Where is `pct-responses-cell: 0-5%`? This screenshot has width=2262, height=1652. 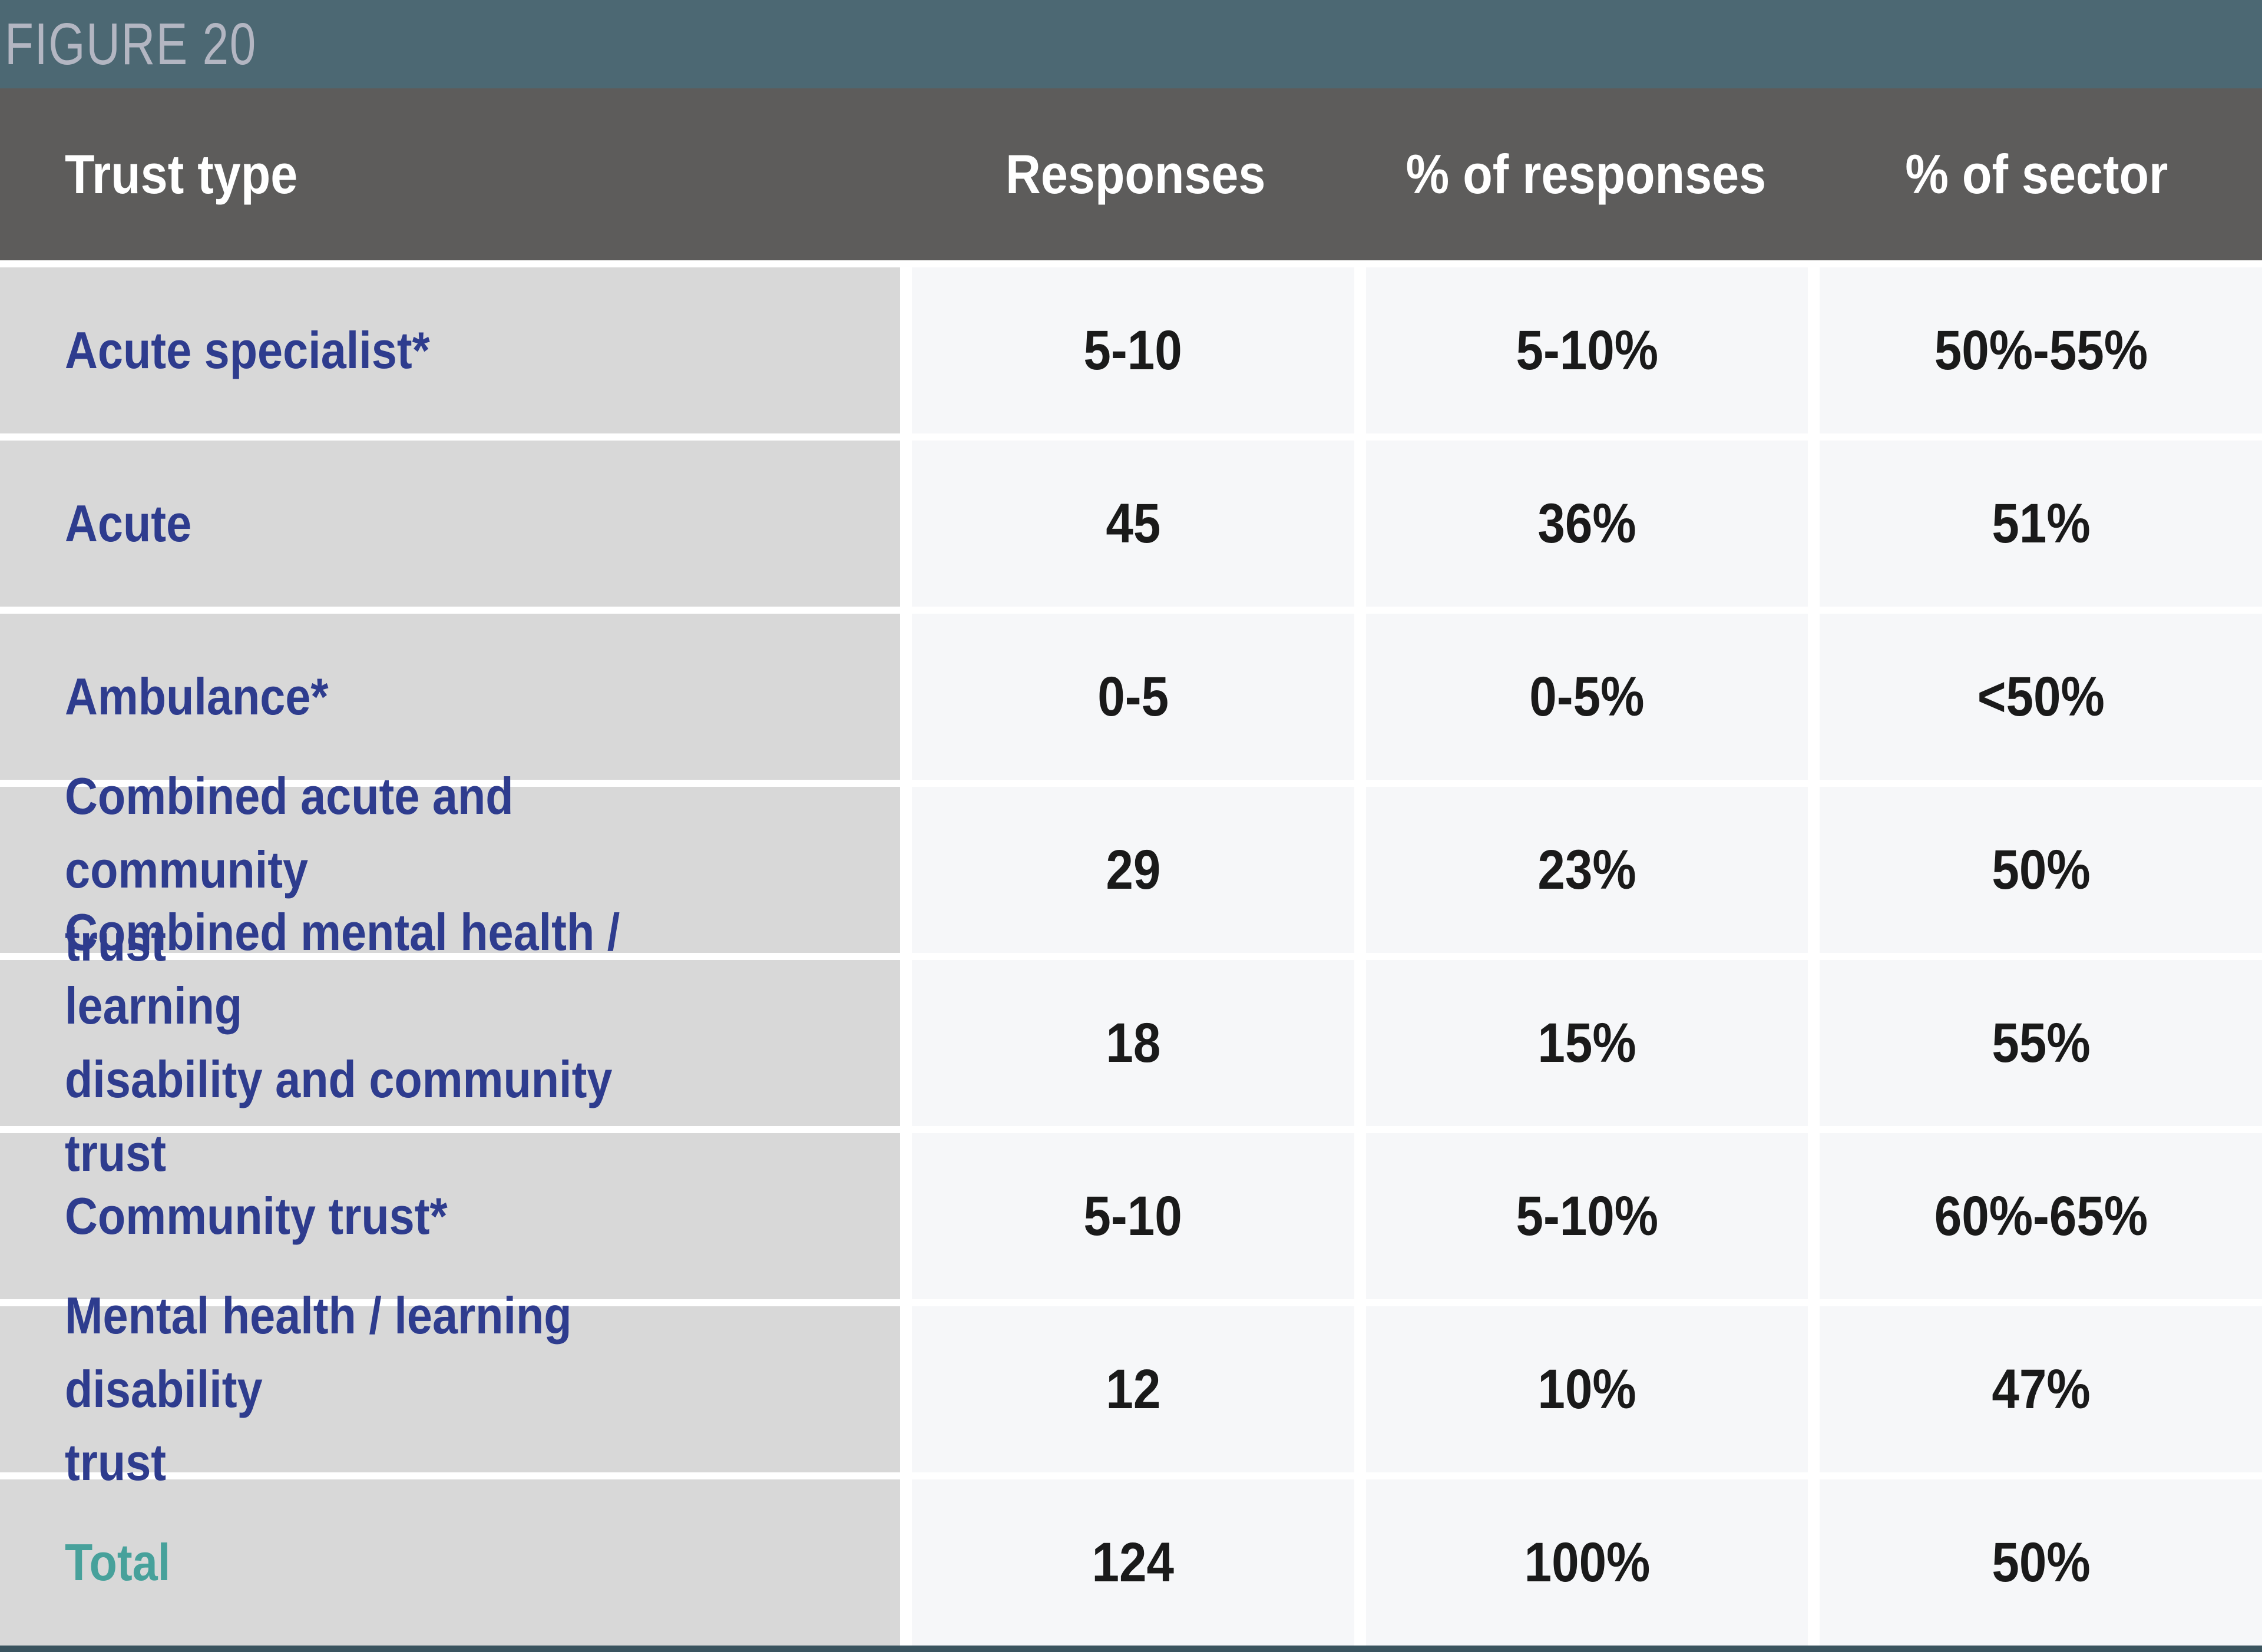 pct-responses-cell: 0-5% is located at coordinates (1587, 697).